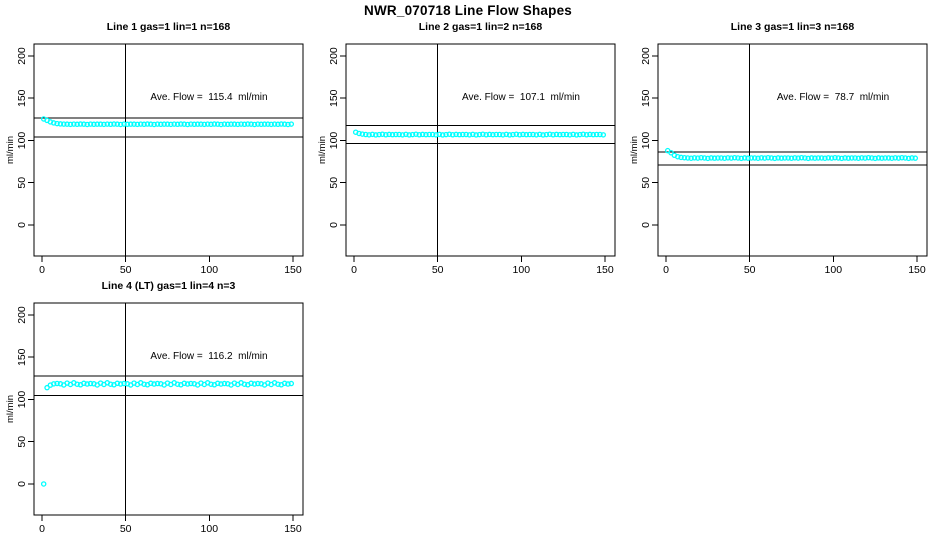 The image size is (936, 540). I want to click on x-tick-label: 50, so click(126, 270).